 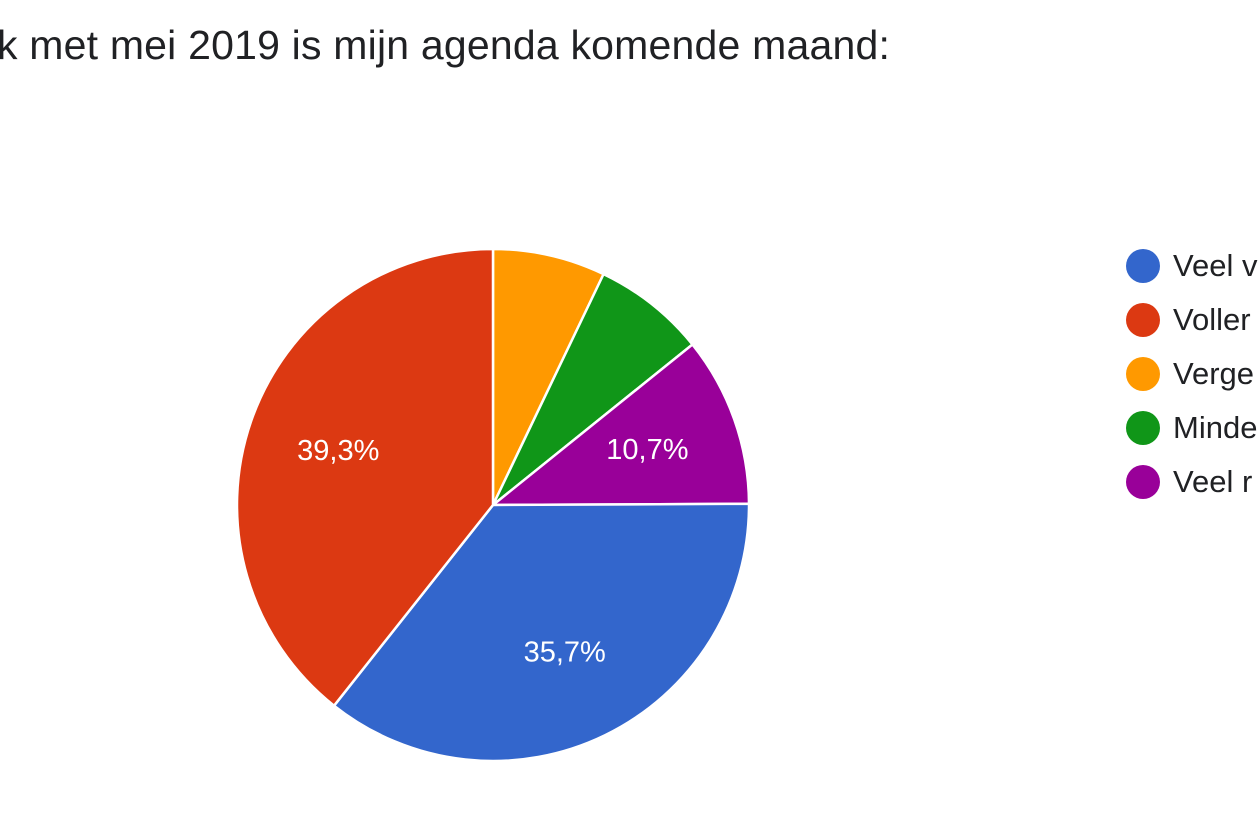 I want to click on legend-item: Verge, so click(x=1191, y=374).